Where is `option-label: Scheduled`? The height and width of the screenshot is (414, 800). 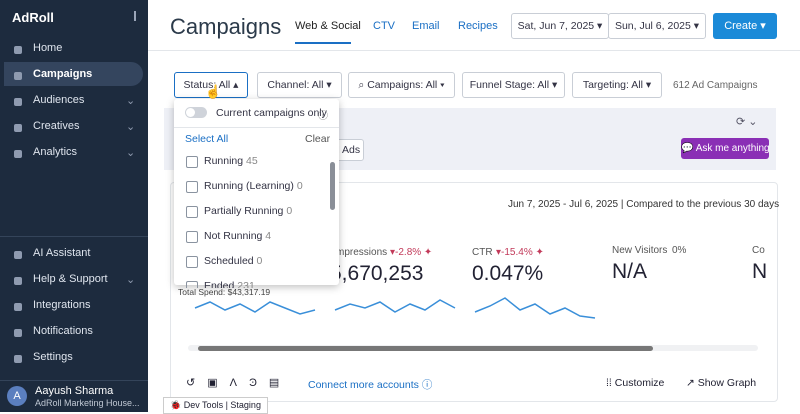 option-label: Scheduled is located at coordinates (229, 261).